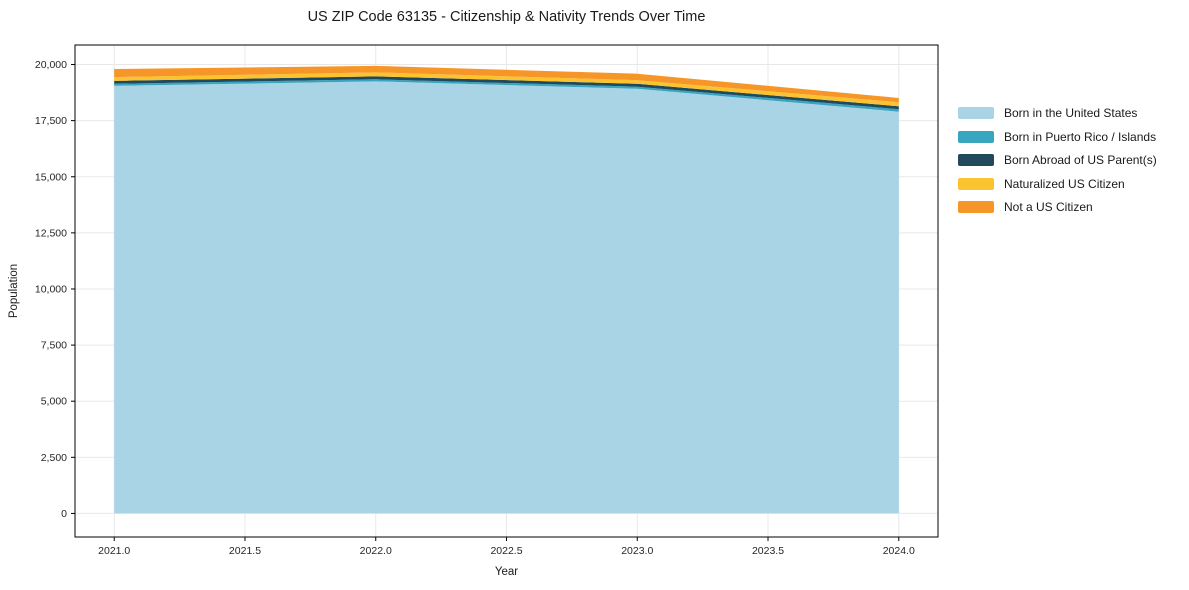 Image resolution: width=1189 pixels, height=590 pixels. What do you see at coordinates (506, 551) in the screenshot?
I see `x-tick-label: 2022.5` at bounding box center [506, 551].